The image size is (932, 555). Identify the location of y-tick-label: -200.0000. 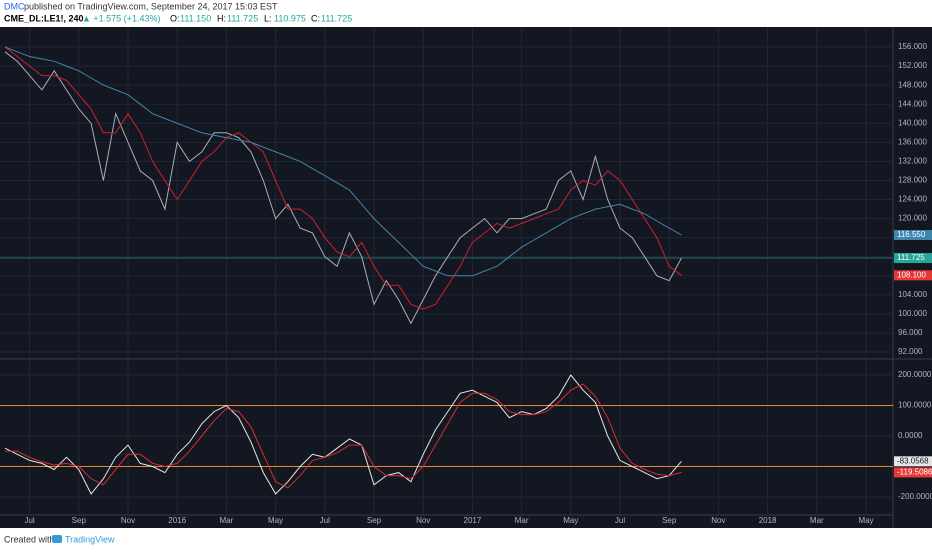
(915, 496).